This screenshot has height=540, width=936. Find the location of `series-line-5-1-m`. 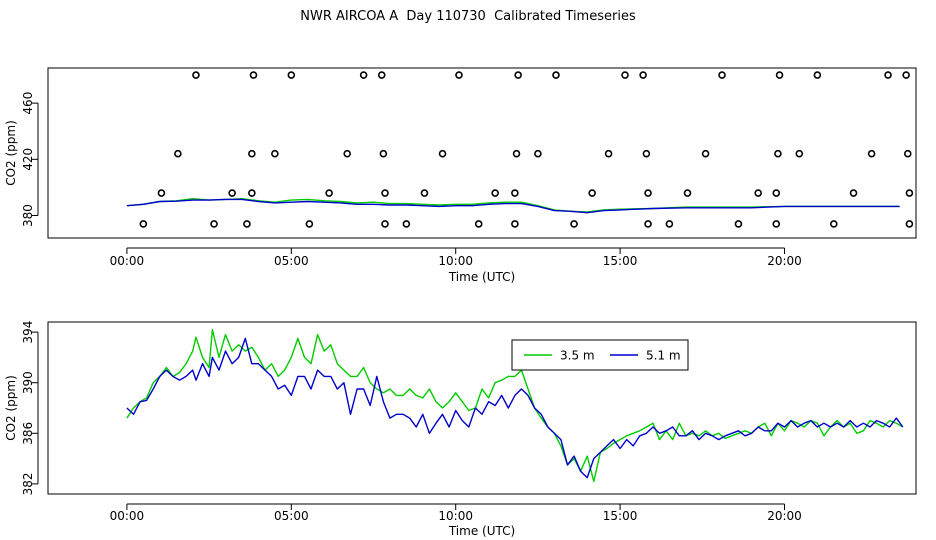

series-line-5-1-m is located at coordinates (513, 206).